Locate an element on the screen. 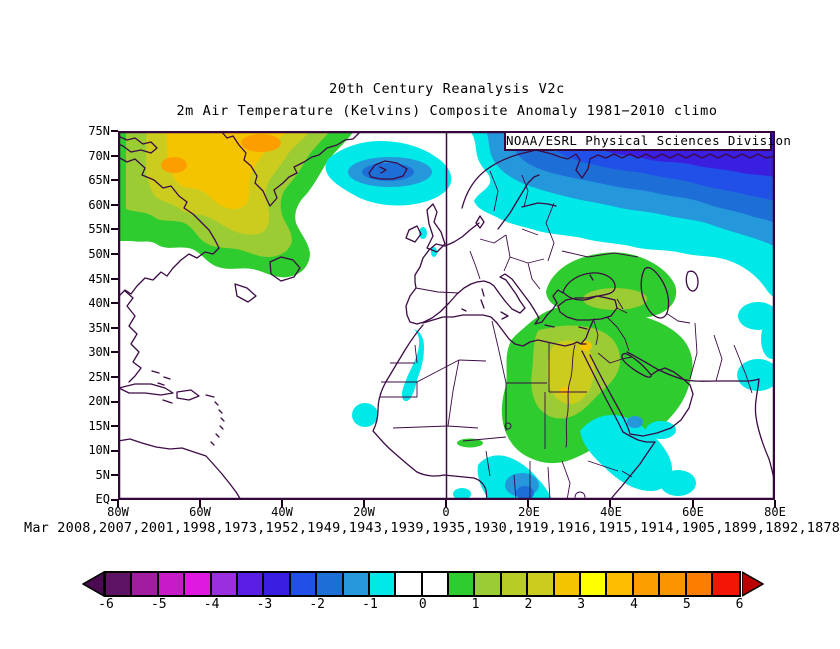 This screenshot has height=649, width=840. lat-label: 50N is located at coordinates (99, 254).